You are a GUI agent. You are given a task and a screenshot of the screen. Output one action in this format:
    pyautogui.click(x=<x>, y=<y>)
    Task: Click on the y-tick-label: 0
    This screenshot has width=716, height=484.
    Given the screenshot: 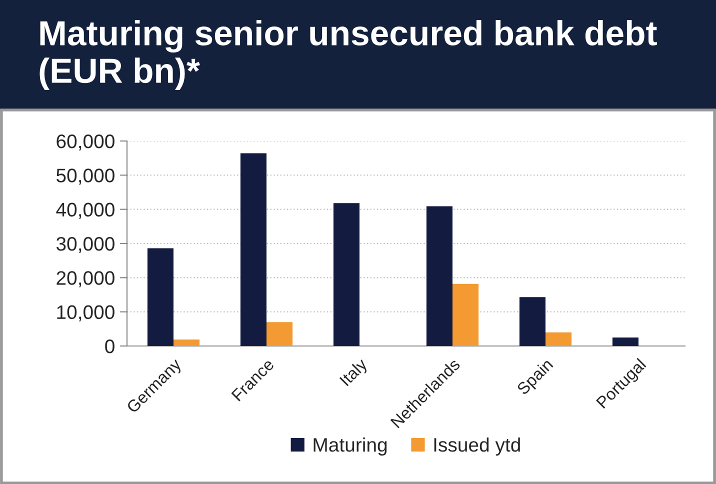 What is the action you would take?
    pyautogui.click(x=109, y=346)
    